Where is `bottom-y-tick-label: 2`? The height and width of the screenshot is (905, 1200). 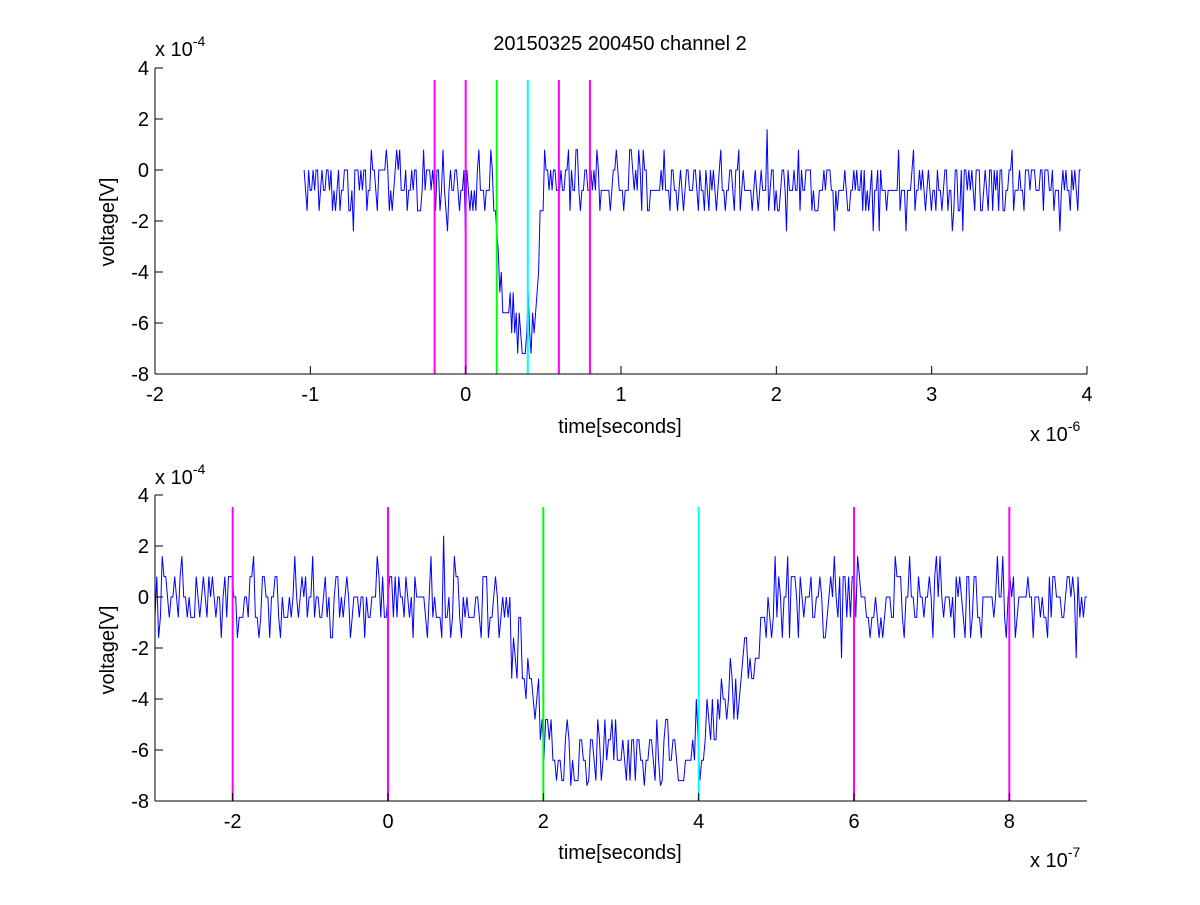 bottom-y-tick-label: 2 is located at coordinates (143, 547).